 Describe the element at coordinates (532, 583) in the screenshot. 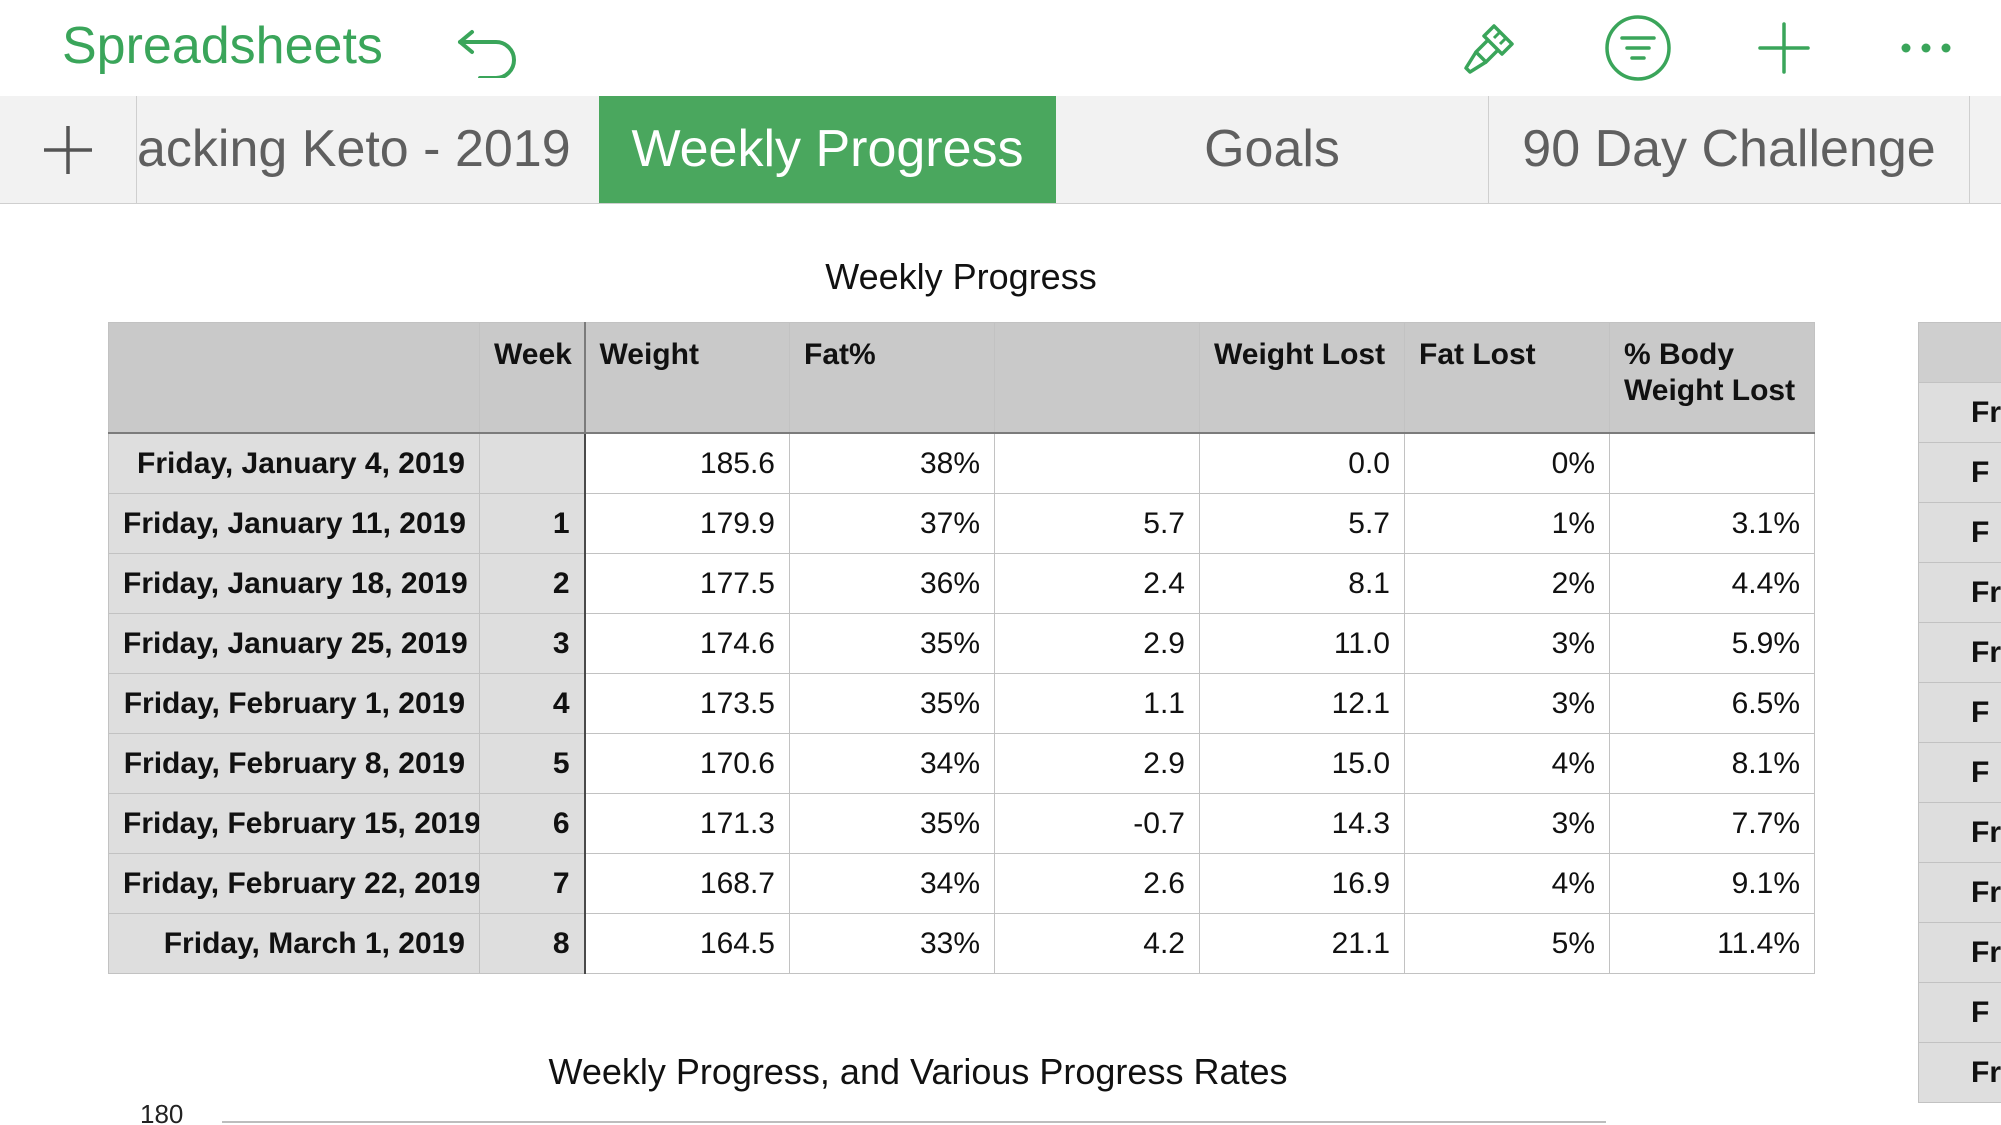

I see `week-cell: 2` at that location.